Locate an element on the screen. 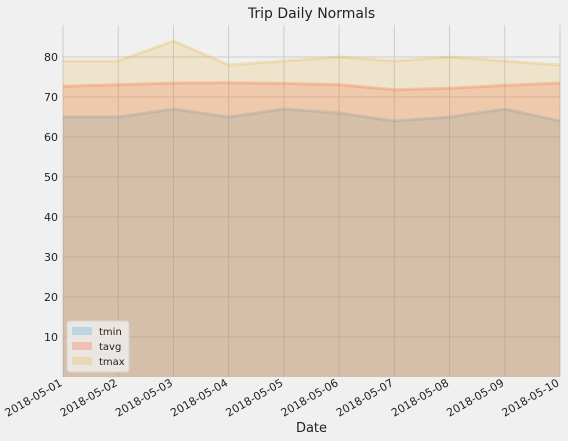 The image size is (568, 441). x-tick-label: 2018-05-07 is located at coordinates (365, 397).